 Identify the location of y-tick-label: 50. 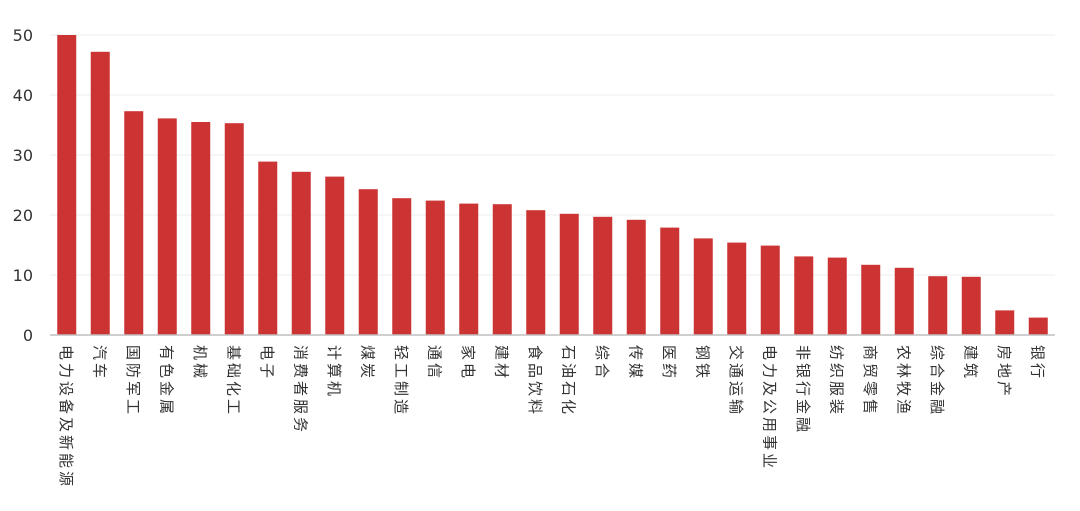
(23, 35).